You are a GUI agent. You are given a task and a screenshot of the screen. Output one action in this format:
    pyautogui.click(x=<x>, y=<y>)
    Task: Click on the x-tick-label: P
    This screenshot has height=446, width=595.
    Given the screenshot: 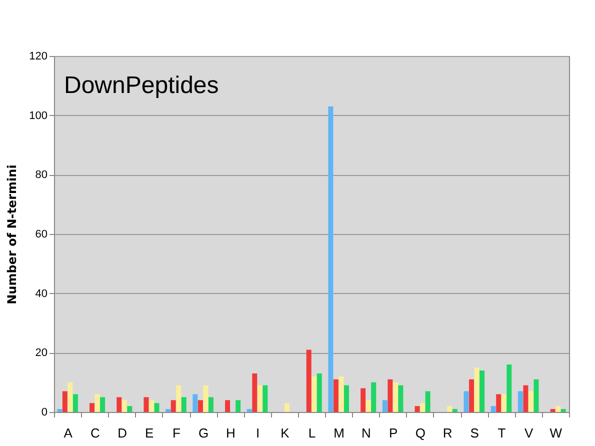 What is the action you would take?
    pyautogui.click(x=393, y=433)
    